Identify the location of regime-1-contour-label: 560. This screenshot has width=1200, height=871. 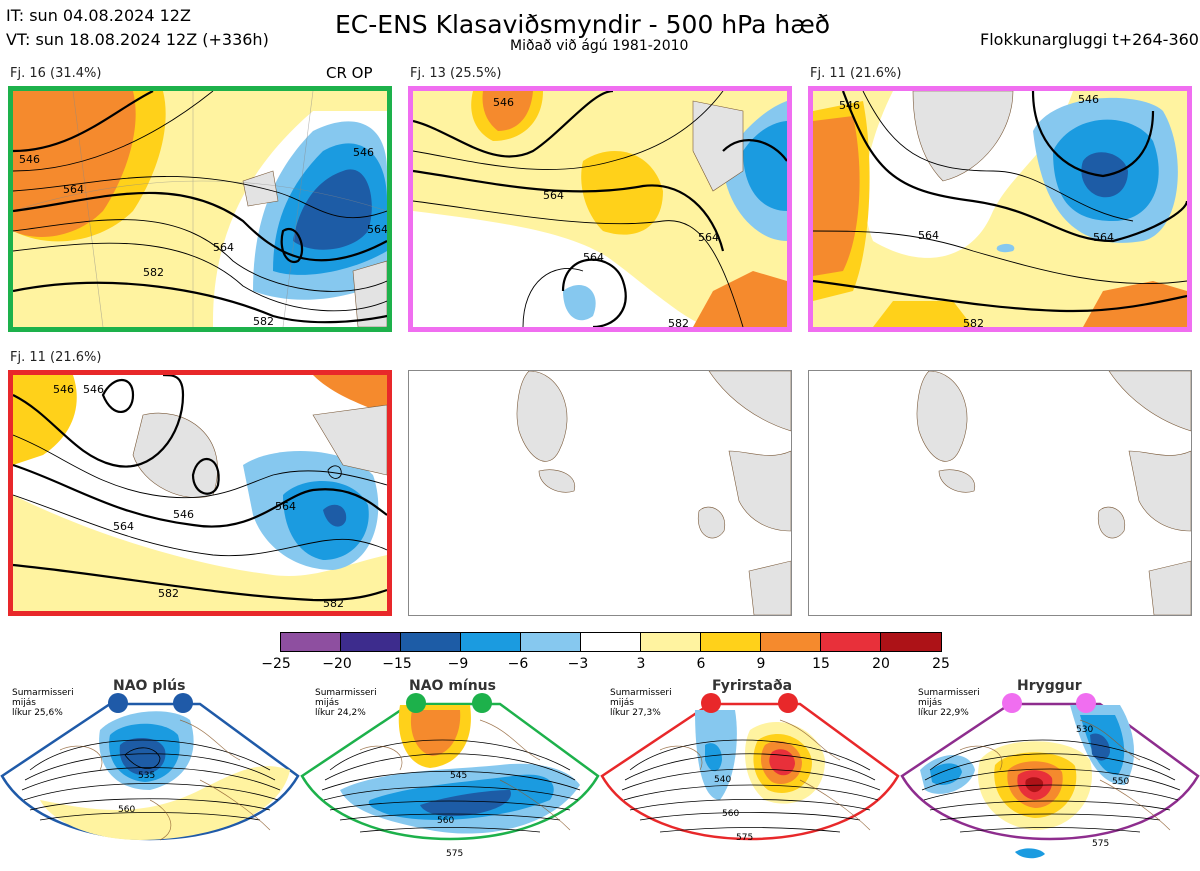
(126, 810).